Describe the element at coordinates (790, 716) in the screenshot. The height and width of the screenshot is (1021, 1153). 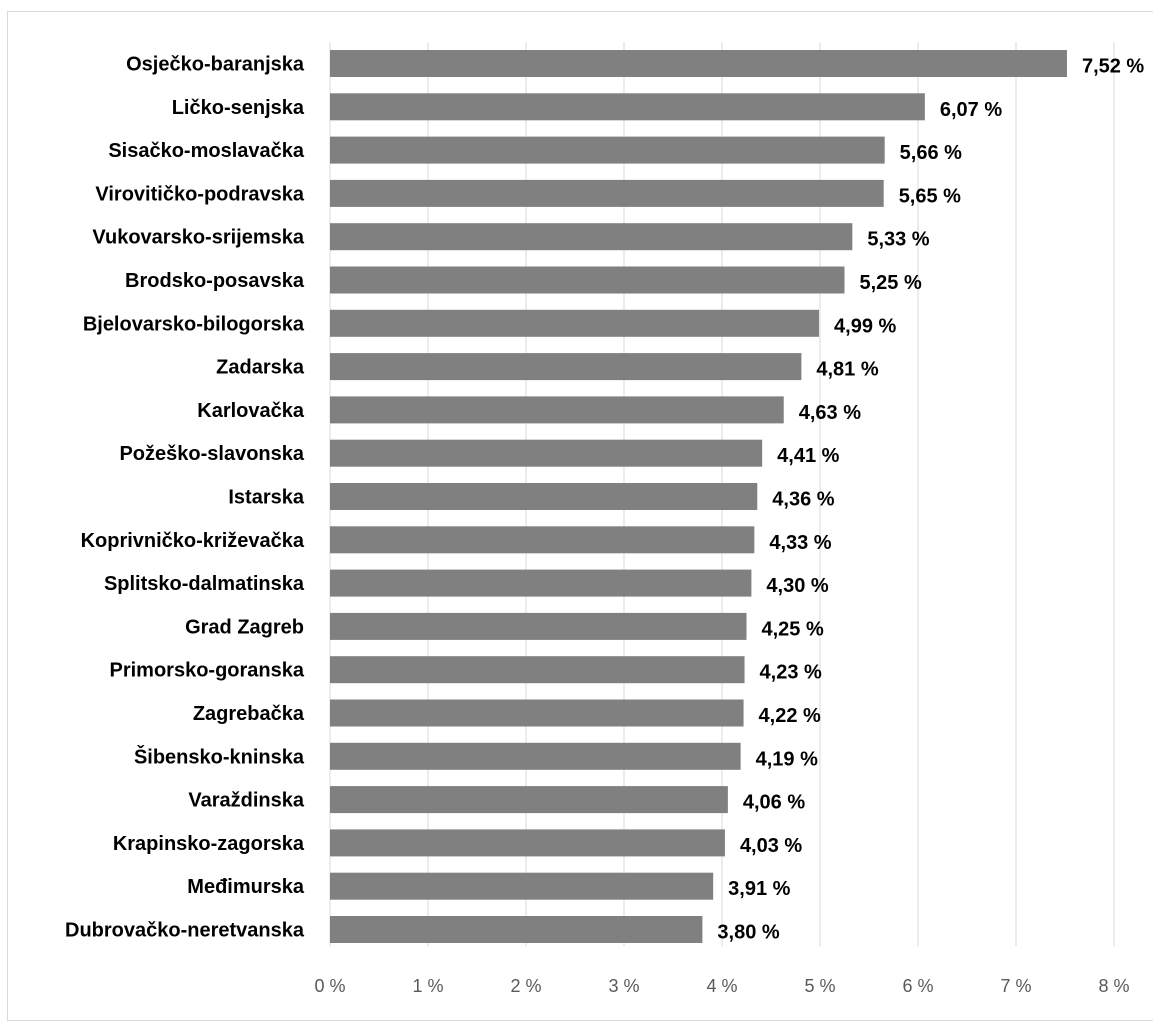
I see `value-label-16: 4,22 %` at that location.